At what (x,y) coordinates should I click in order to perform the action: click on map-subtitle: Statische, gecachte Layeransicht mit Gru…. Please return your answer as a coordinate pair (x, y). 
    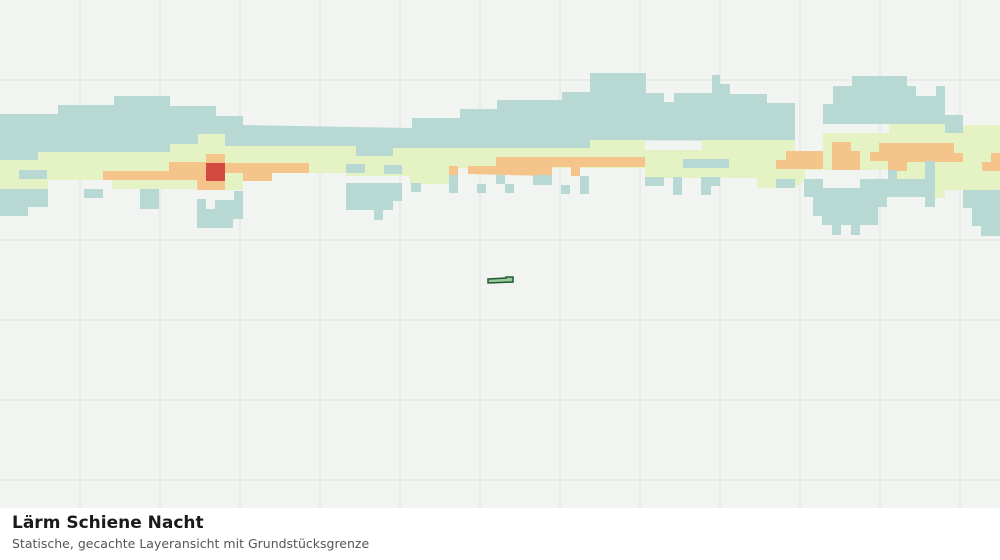
    Looking at the image, I should click on (191, 543).